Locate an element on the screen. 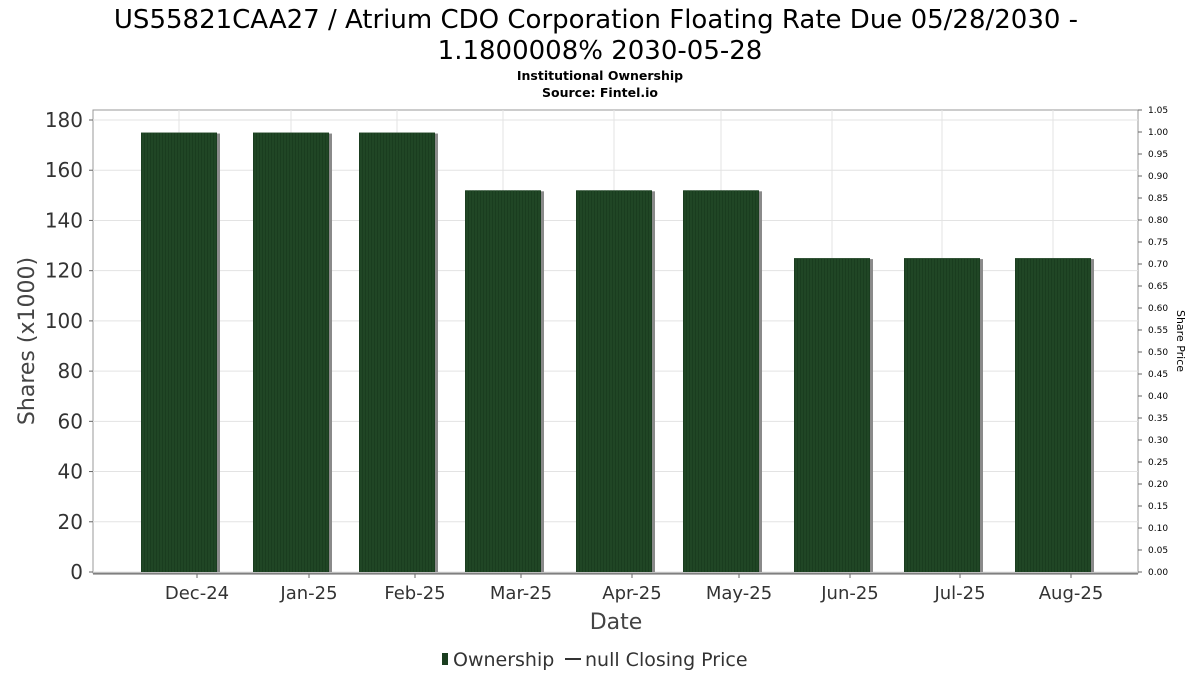  x-tick-label: May-25 is located at coordinates (739, 593).